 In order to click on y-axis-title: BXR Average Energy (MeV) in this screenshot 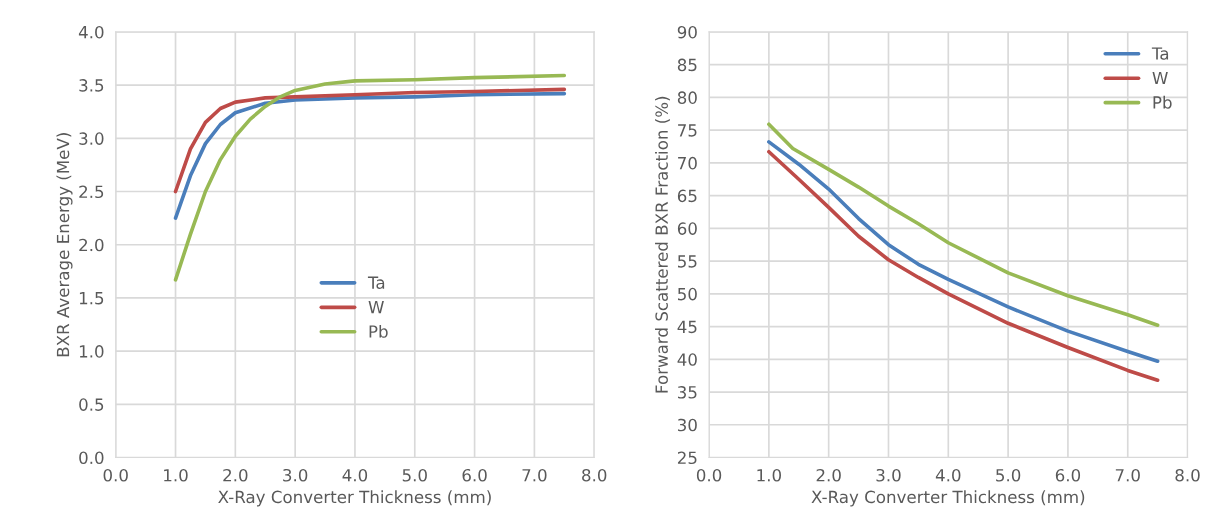, I will do `click(64, 245)`.